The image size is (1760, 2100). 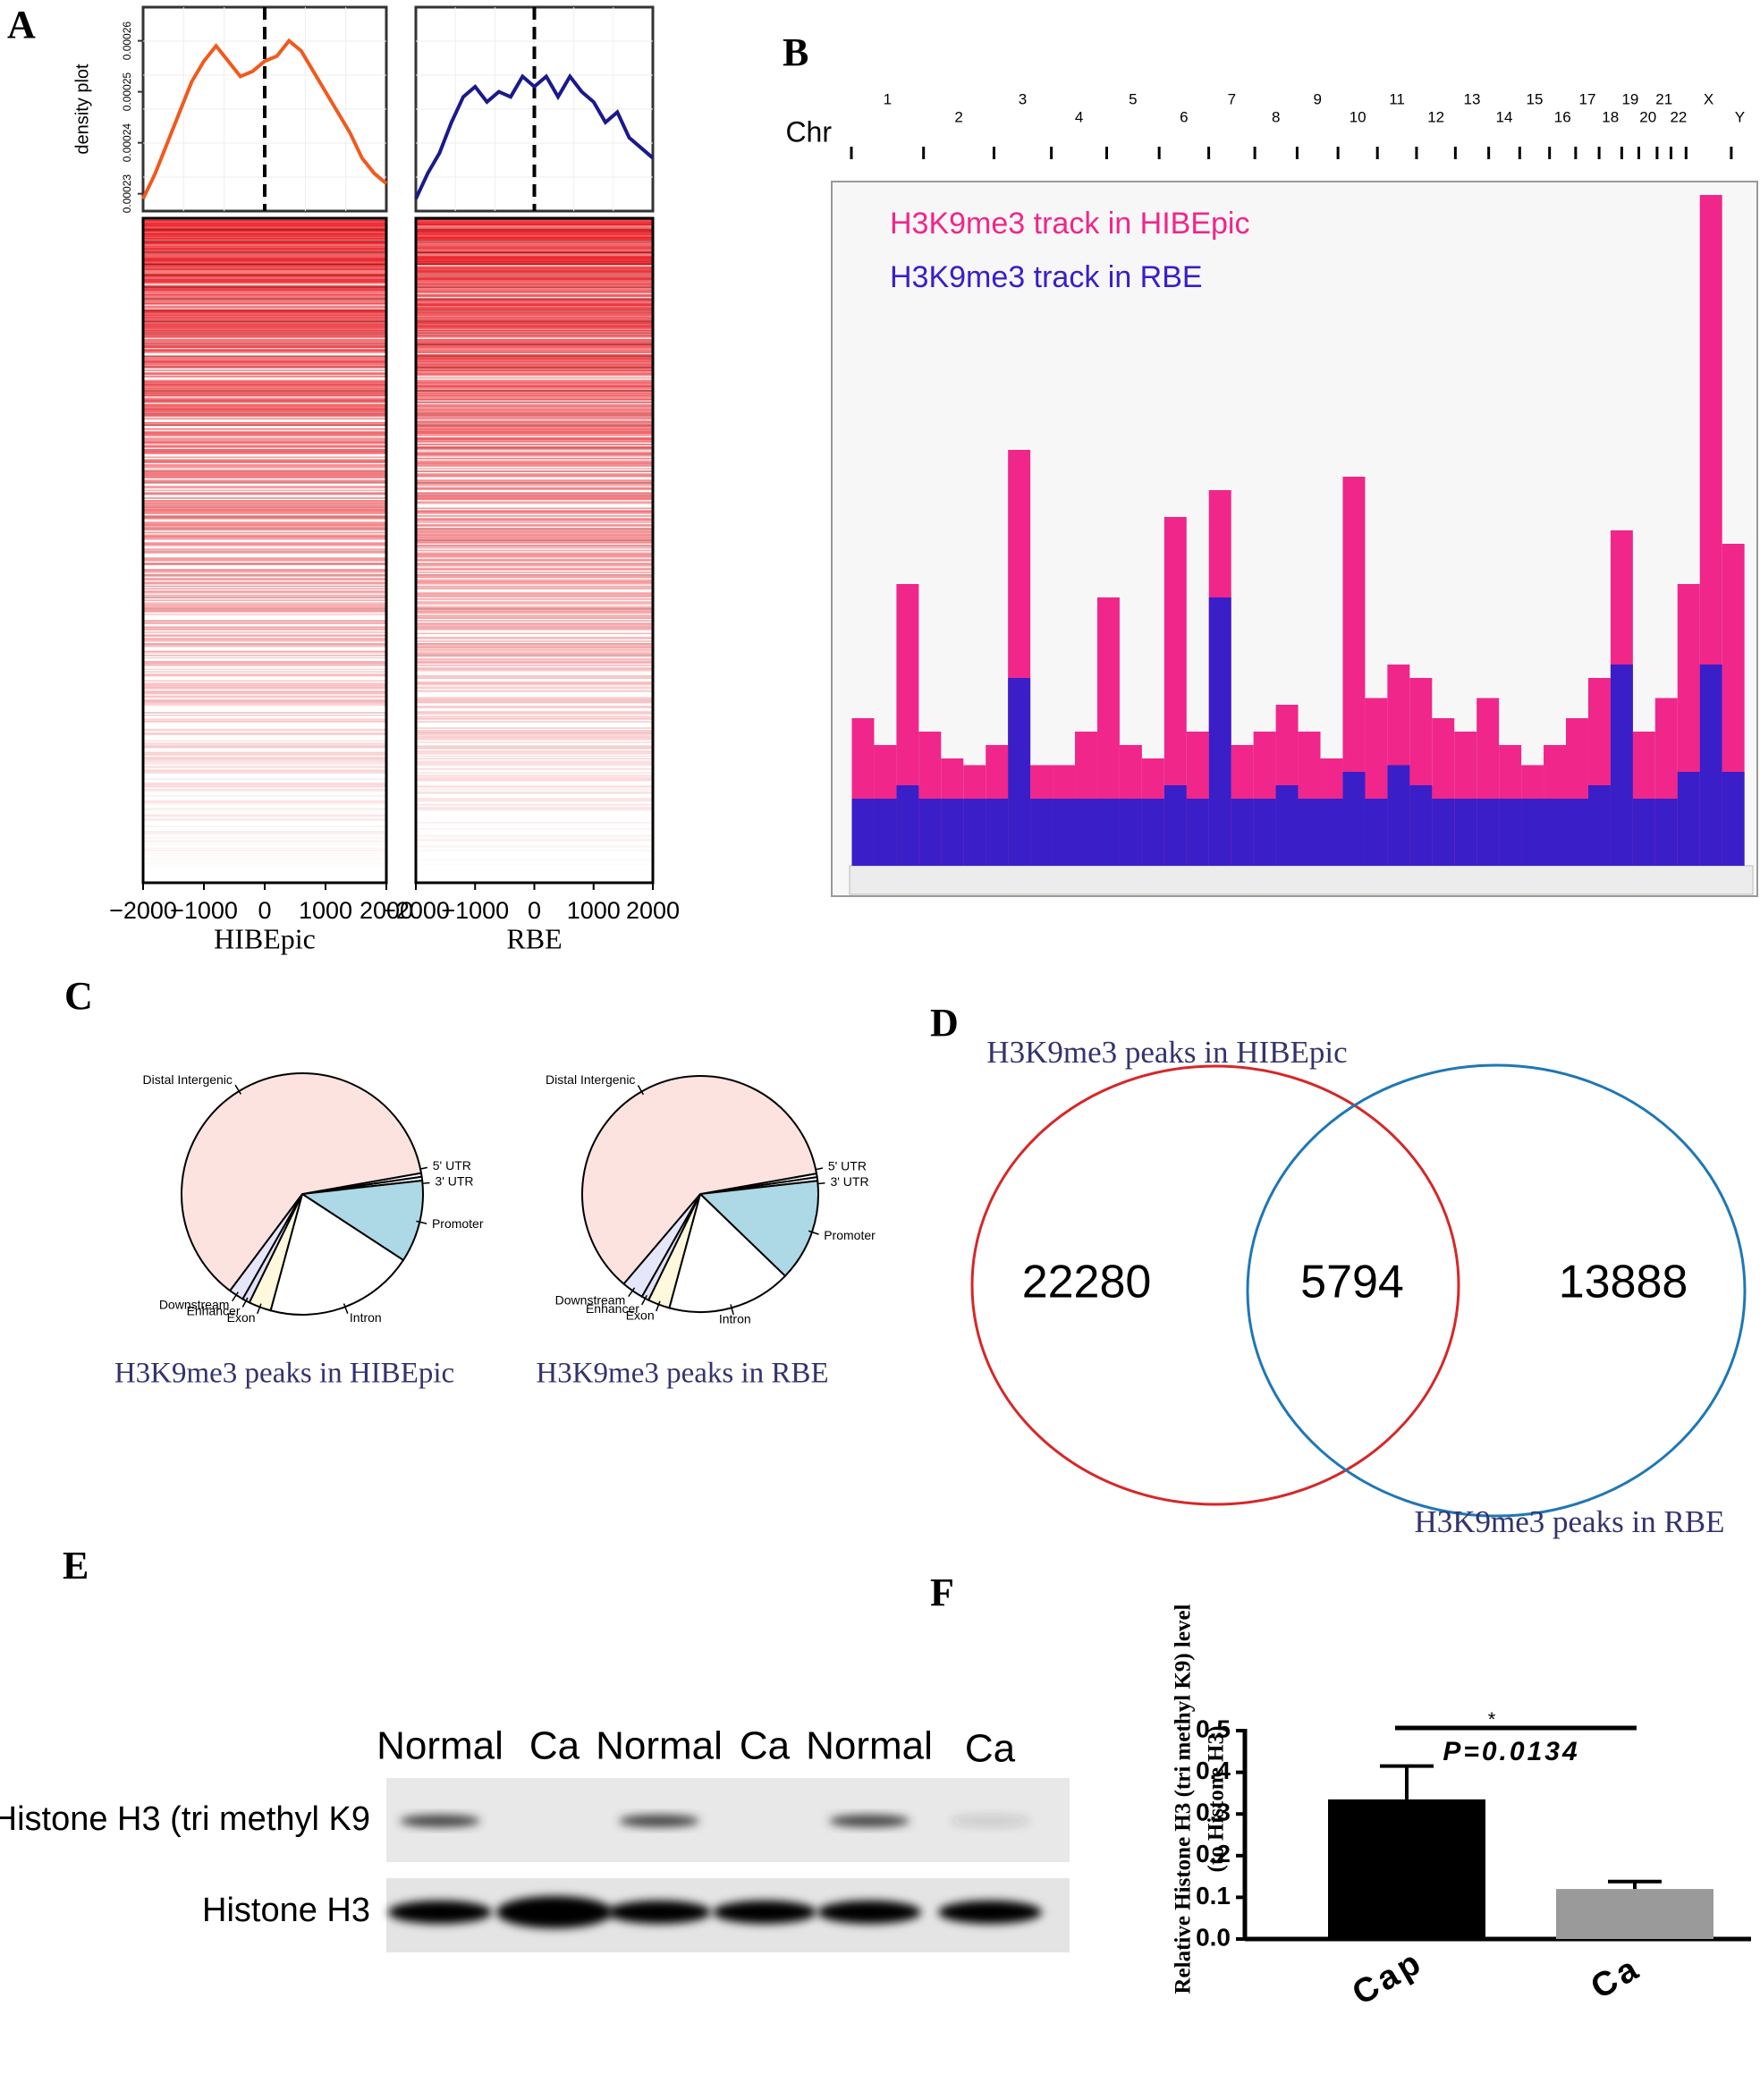 What do you see at coordinates (808, 131) in the screenshot?
I see `x-axis-label: Chr` at bounding box center [808, 131].